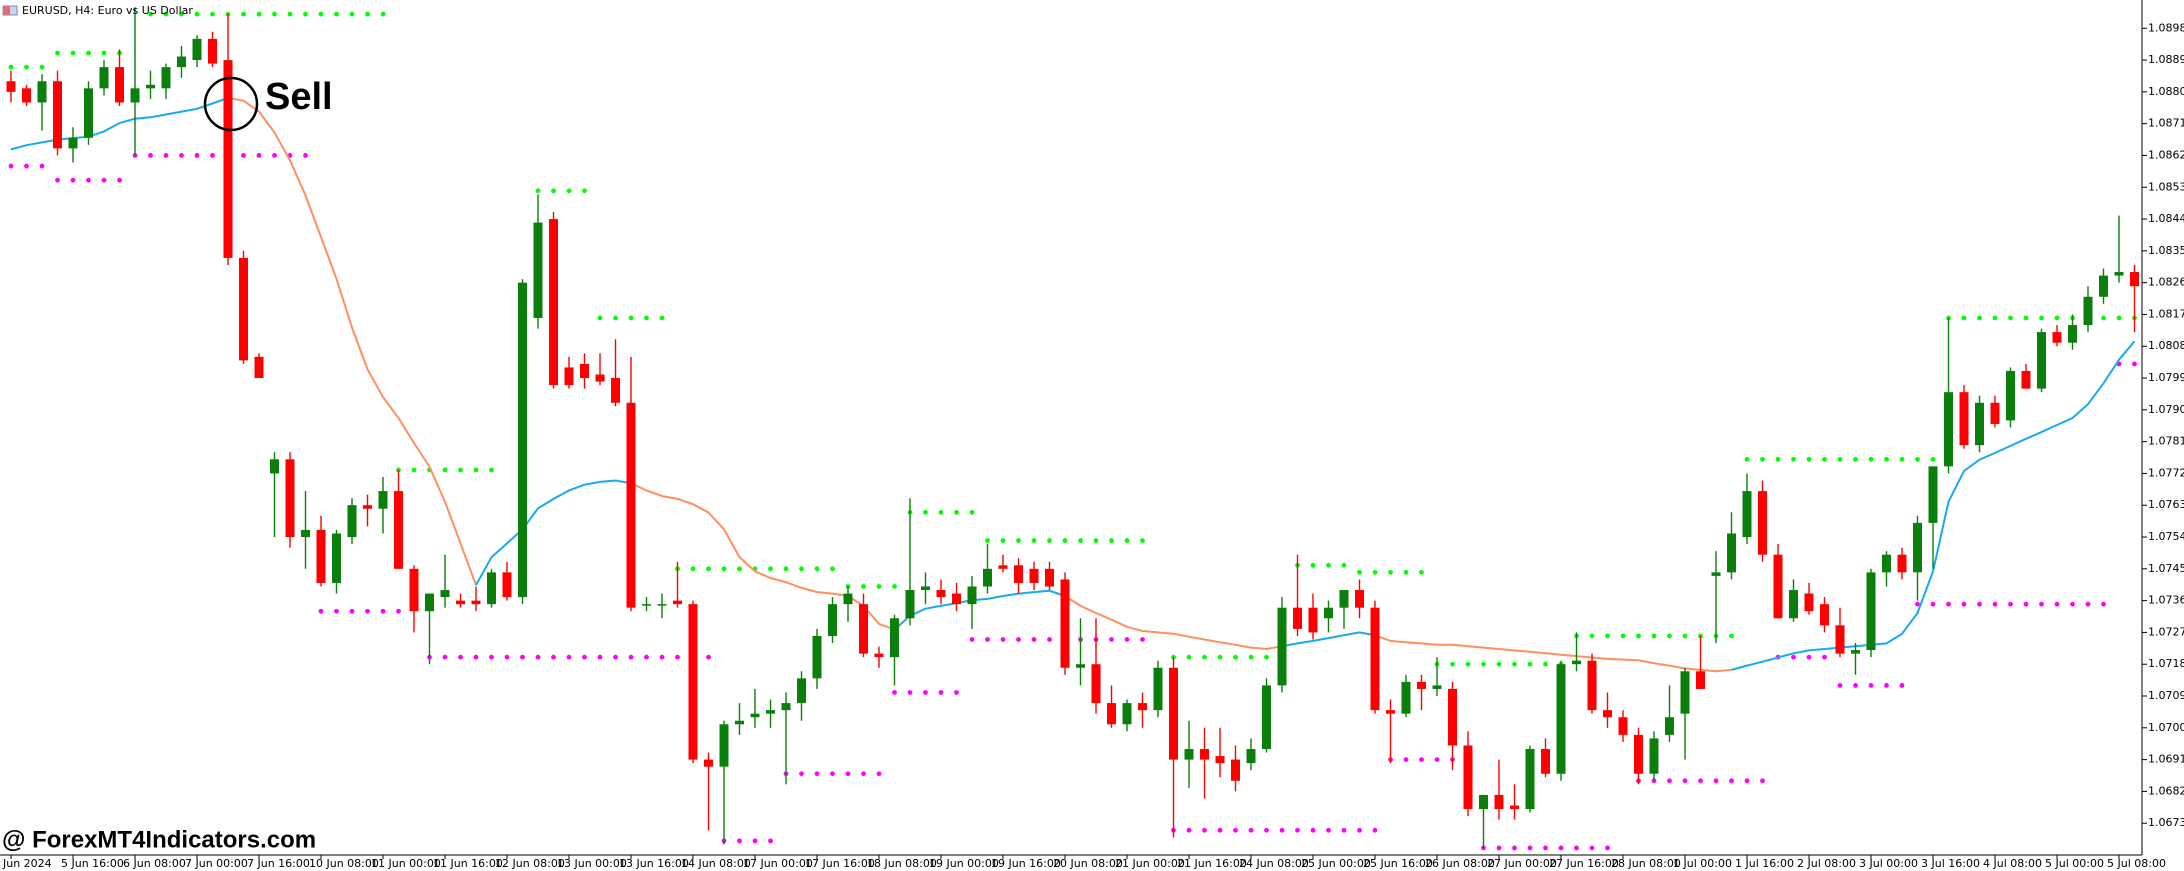 Image resolution: width=2184 pixels, height=871 pixels. I want to click on y-tick-label: 1.08260, so click(2166, 282).